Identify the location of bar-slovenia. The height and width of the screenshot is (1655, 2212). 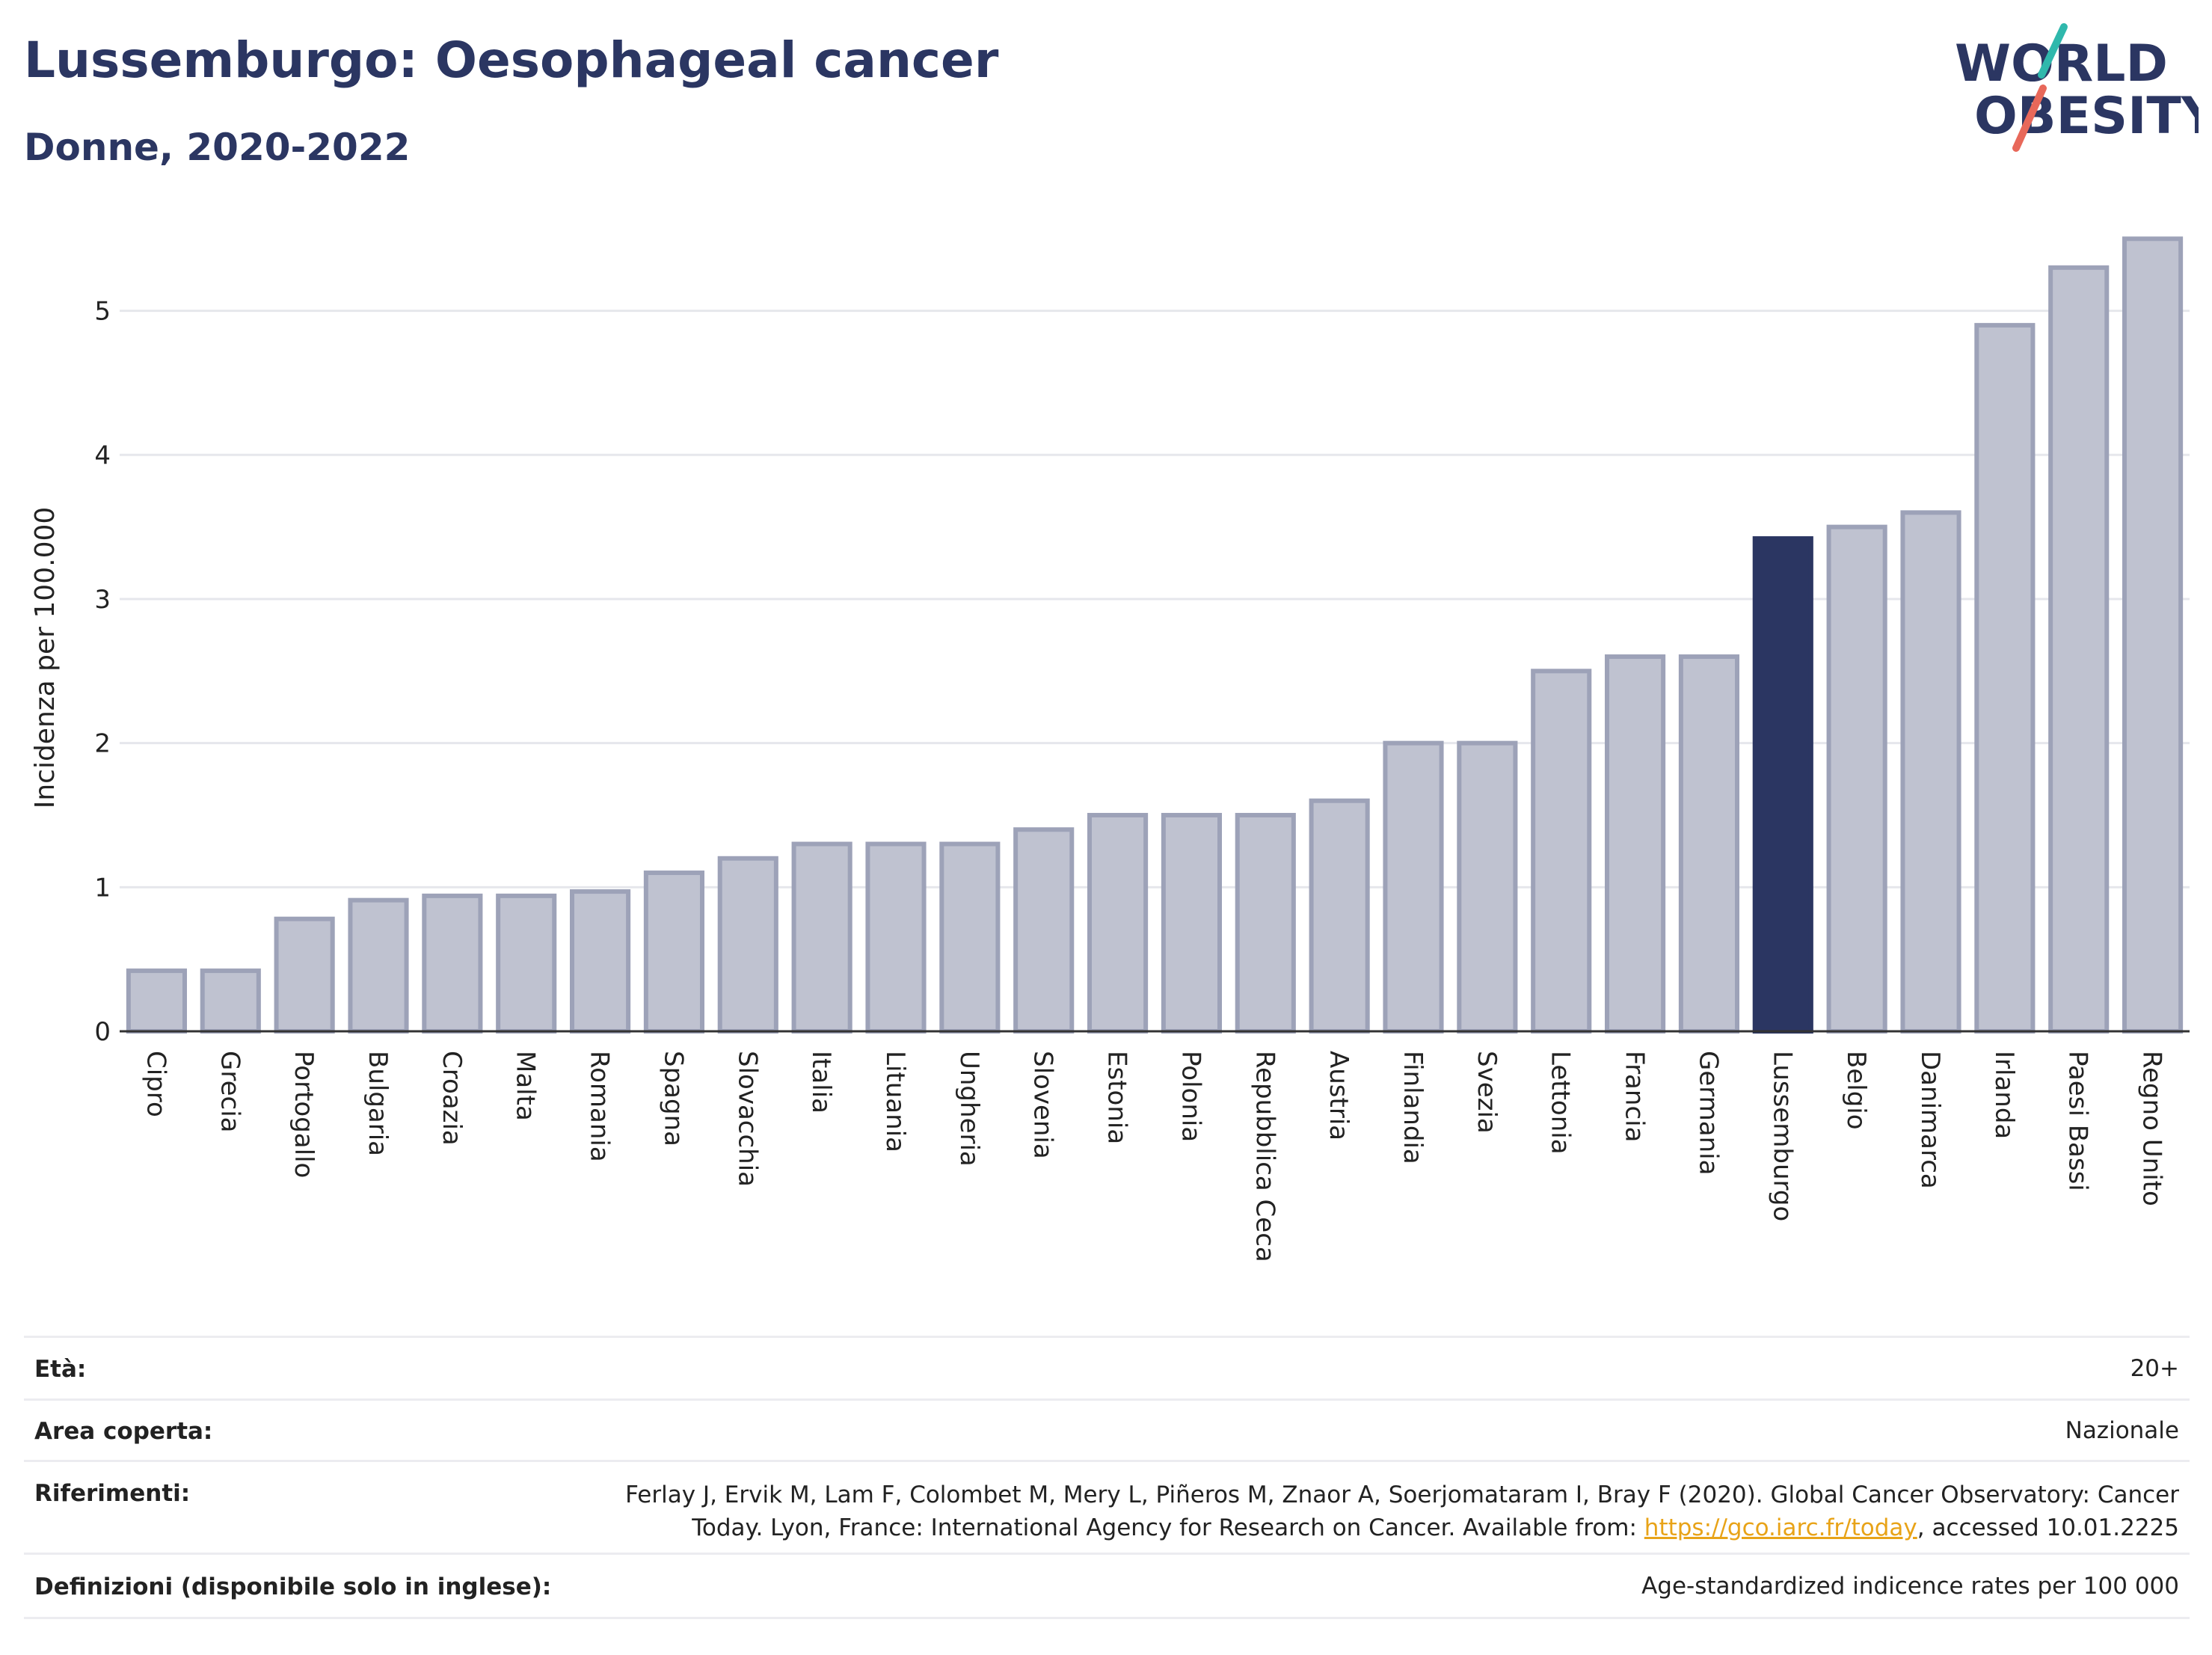
(1044, 930).